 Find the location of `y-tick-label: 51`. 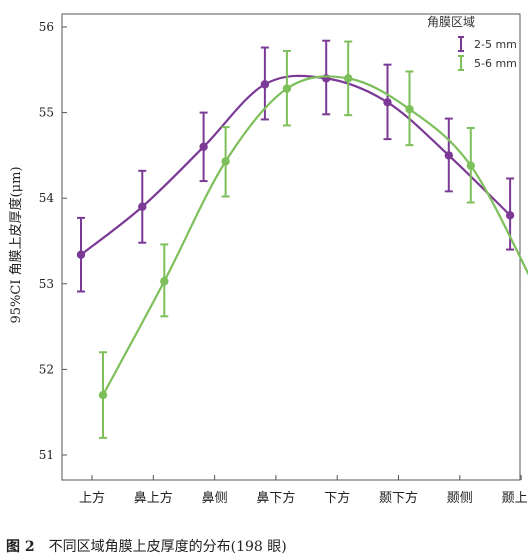

y-tick-label: 51 is located at coordinates (46, 455).